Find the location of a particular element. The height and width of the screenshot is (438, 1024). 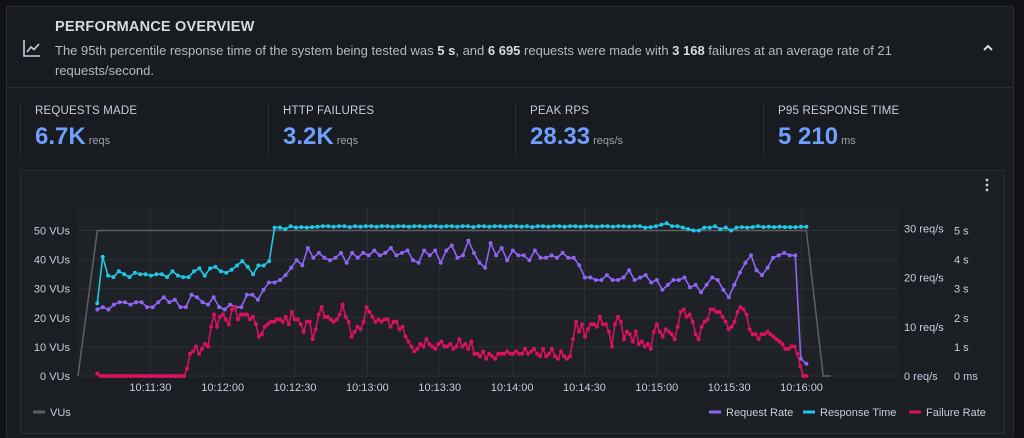

chevron-up-icon is located at coordinates (988, 48).